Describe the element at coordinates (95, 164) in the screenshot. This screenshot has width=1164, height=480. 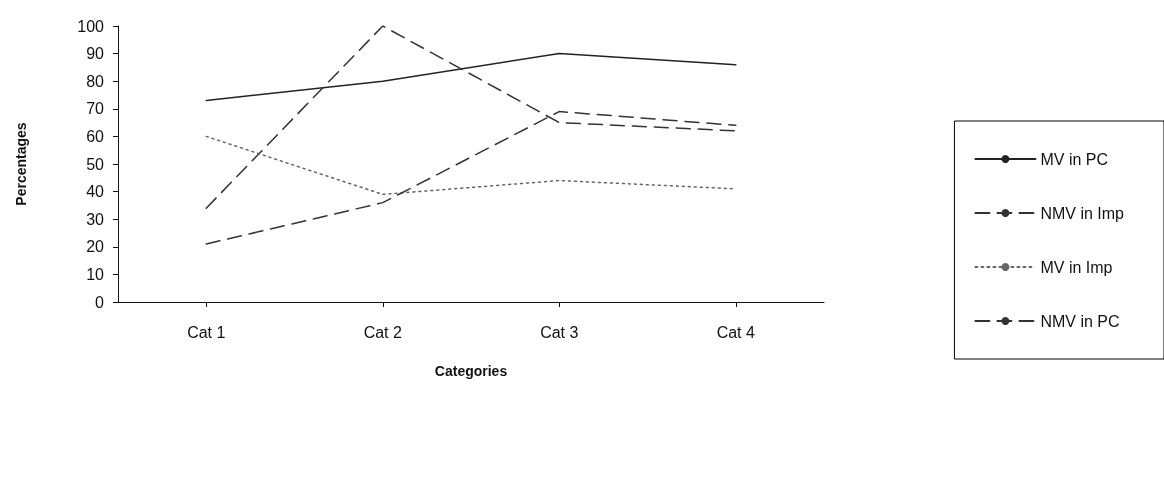
I see `y-tick-label: 50` at that location.